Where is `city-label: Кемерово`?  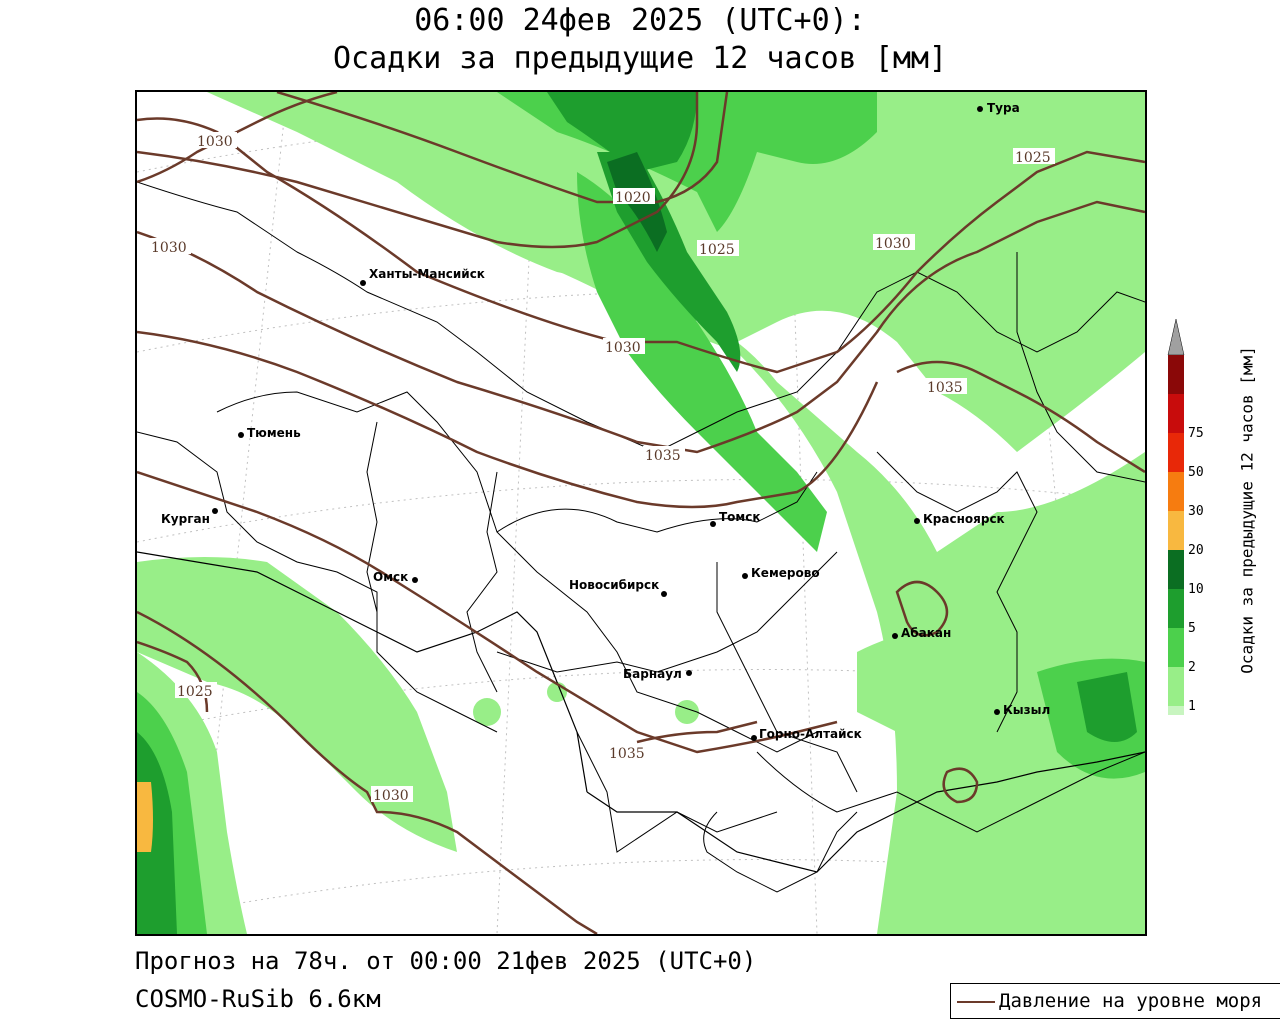
city-label: Кемерово is located at coordinates (785, 573).